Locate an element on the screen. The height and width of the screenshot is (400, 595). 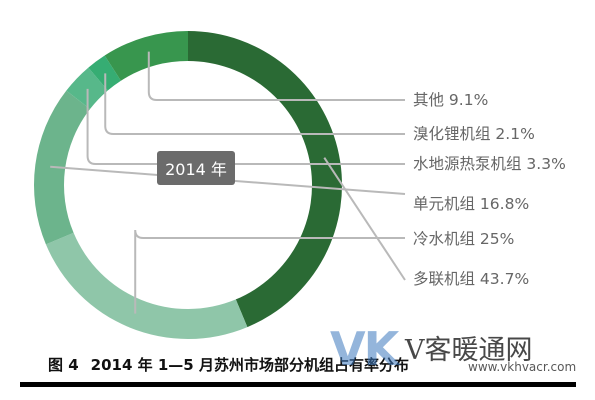
legend-label-vrf: 多联机组 43.7% is located at coordinates (471, 279).